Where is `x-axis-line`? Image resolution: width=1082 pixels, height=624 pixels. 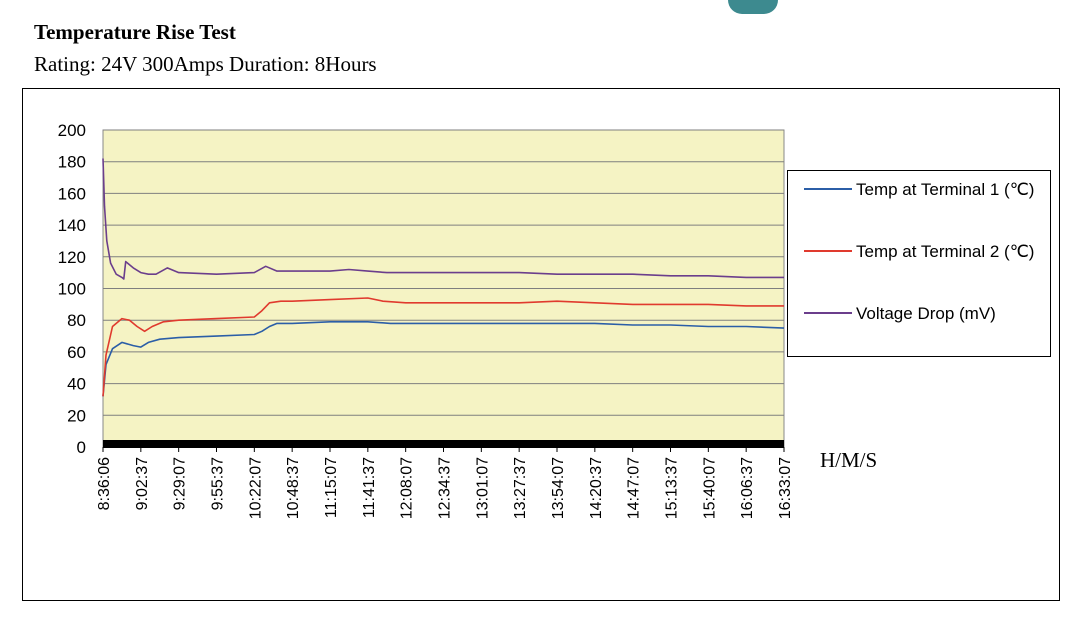
x-axis-line is located at coordinates (443, 444).